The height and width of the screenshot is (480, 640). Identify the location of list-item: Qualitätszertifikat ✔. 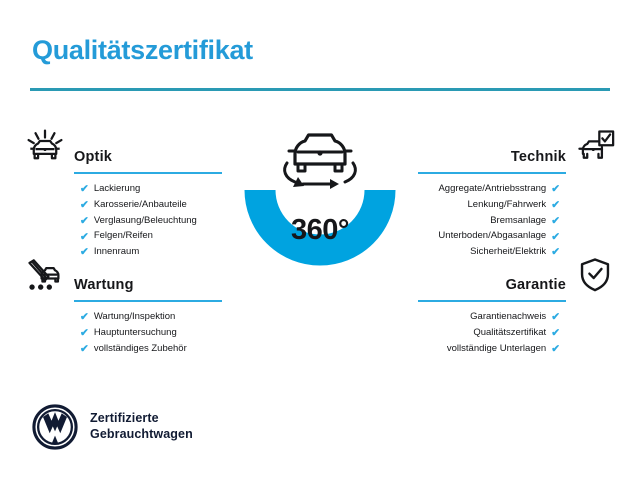
(516, 333).